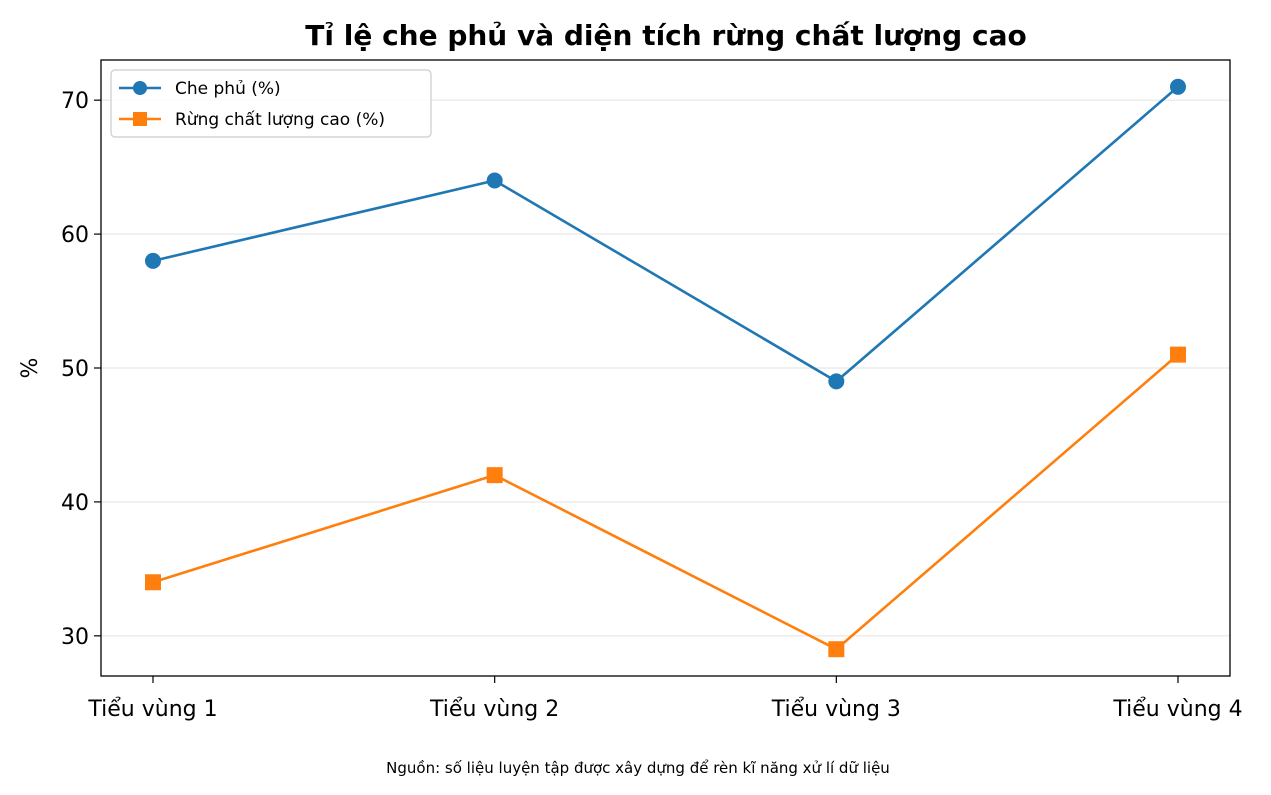  What do you see at coordinates (1177, 709) in the screenshot?
I see `x-tick-label: Tiểu vùng 4` at bounding box center [1177, 709].